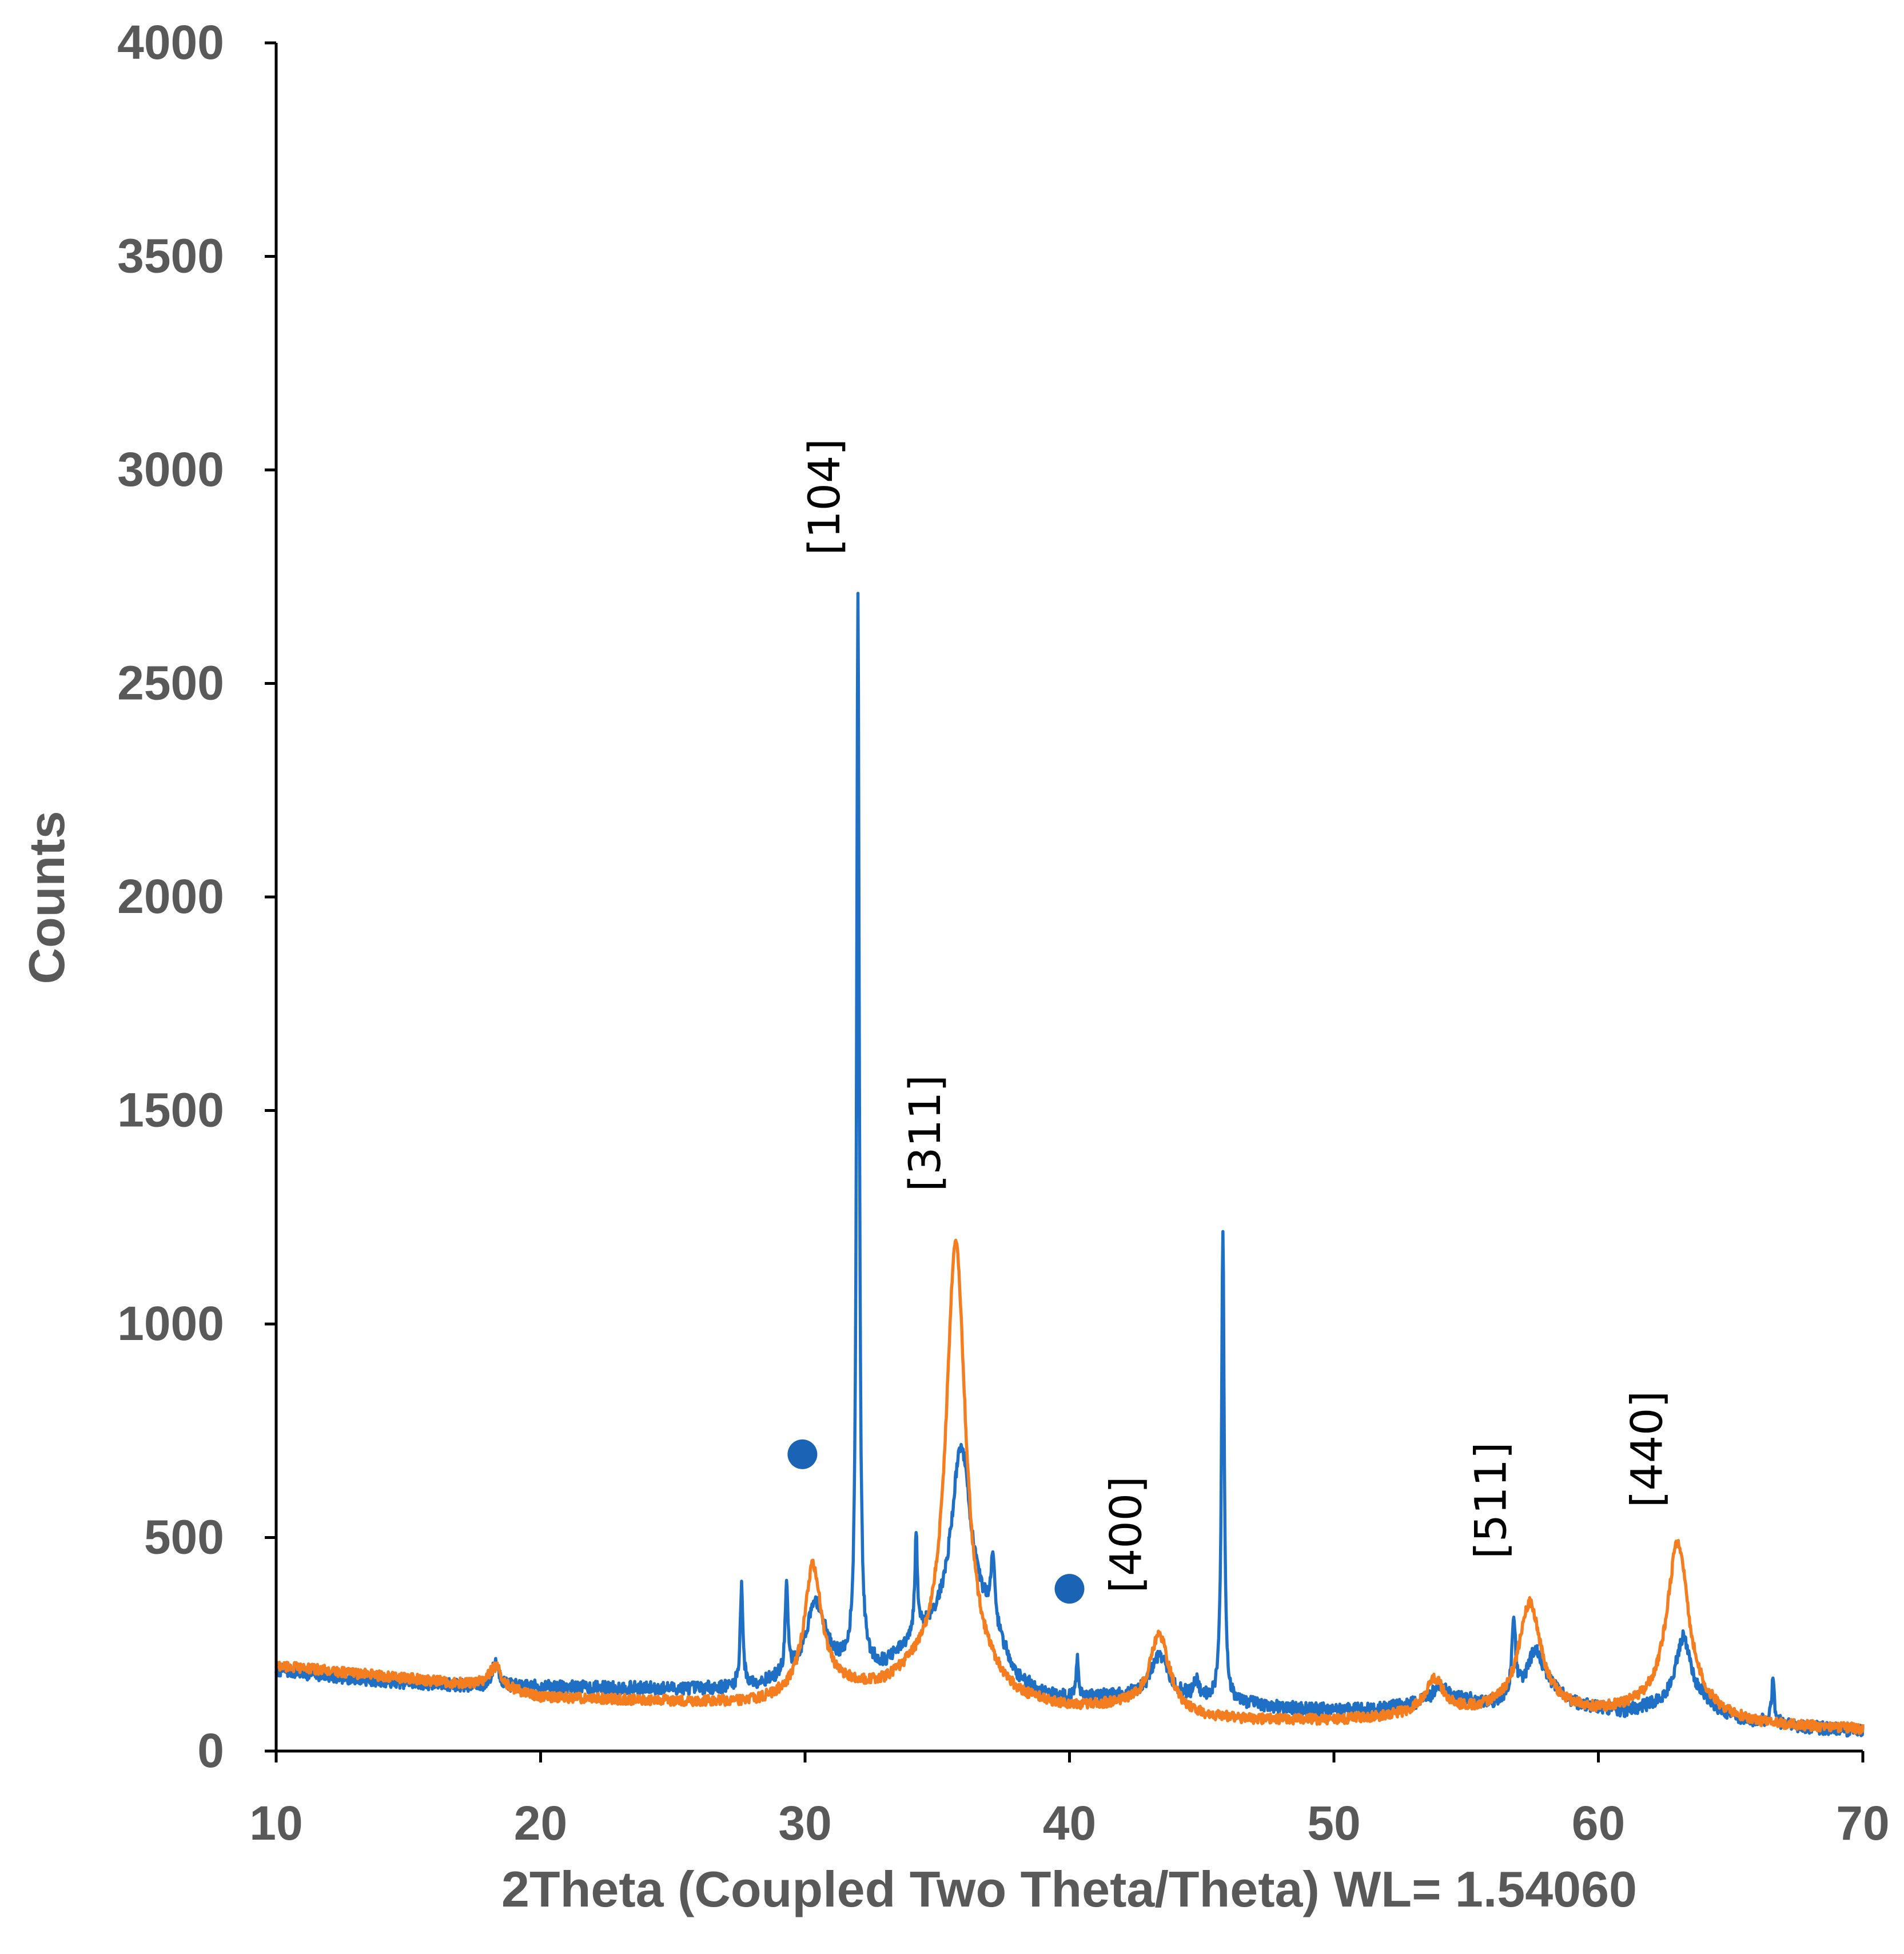 This screenshot has height=1954, width=1904. What do you see at coordinates (1598, 1823) in the screenshot?
I see `x-tick-label: 60` at bounding box center [1598, 1823].